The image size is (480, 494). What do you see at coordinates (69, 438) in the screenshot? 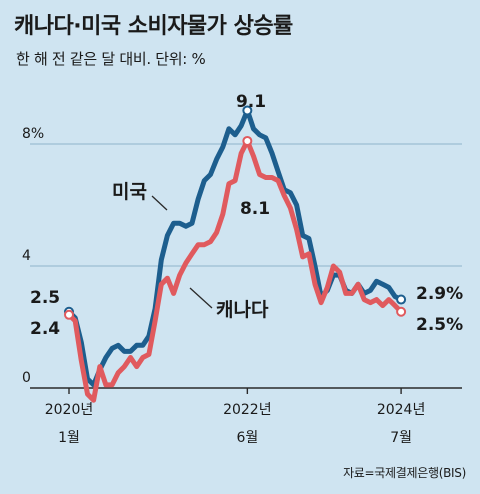
I see `x-tick-month: 1월` at bounding box center [69, 438].